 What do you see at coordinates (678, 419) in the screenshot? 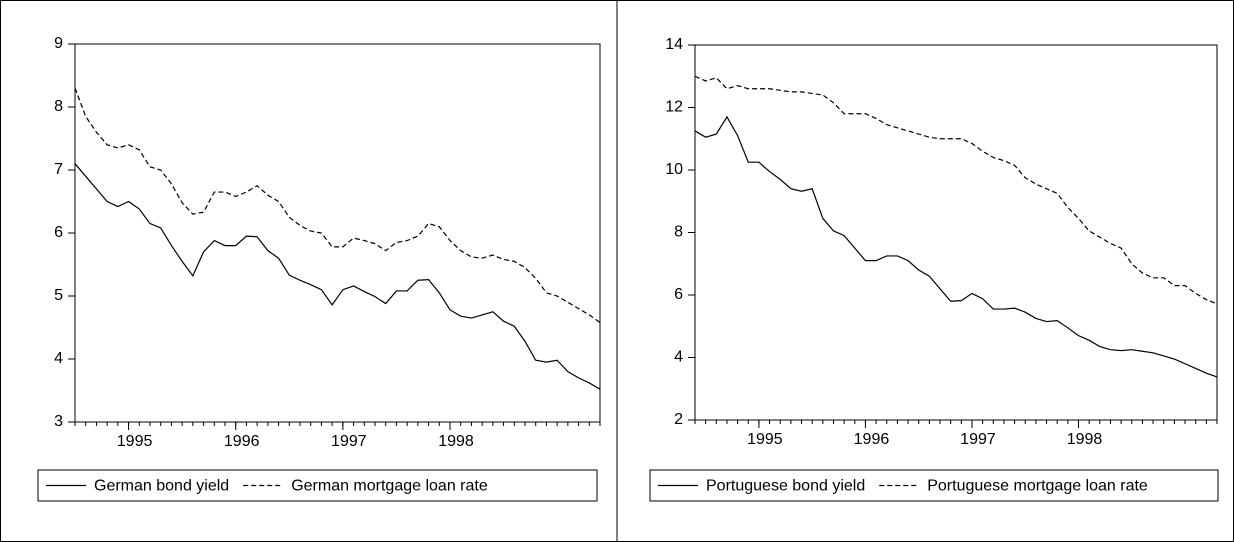
I see `y-tick-label: 2` at bounding box center [678, 419].